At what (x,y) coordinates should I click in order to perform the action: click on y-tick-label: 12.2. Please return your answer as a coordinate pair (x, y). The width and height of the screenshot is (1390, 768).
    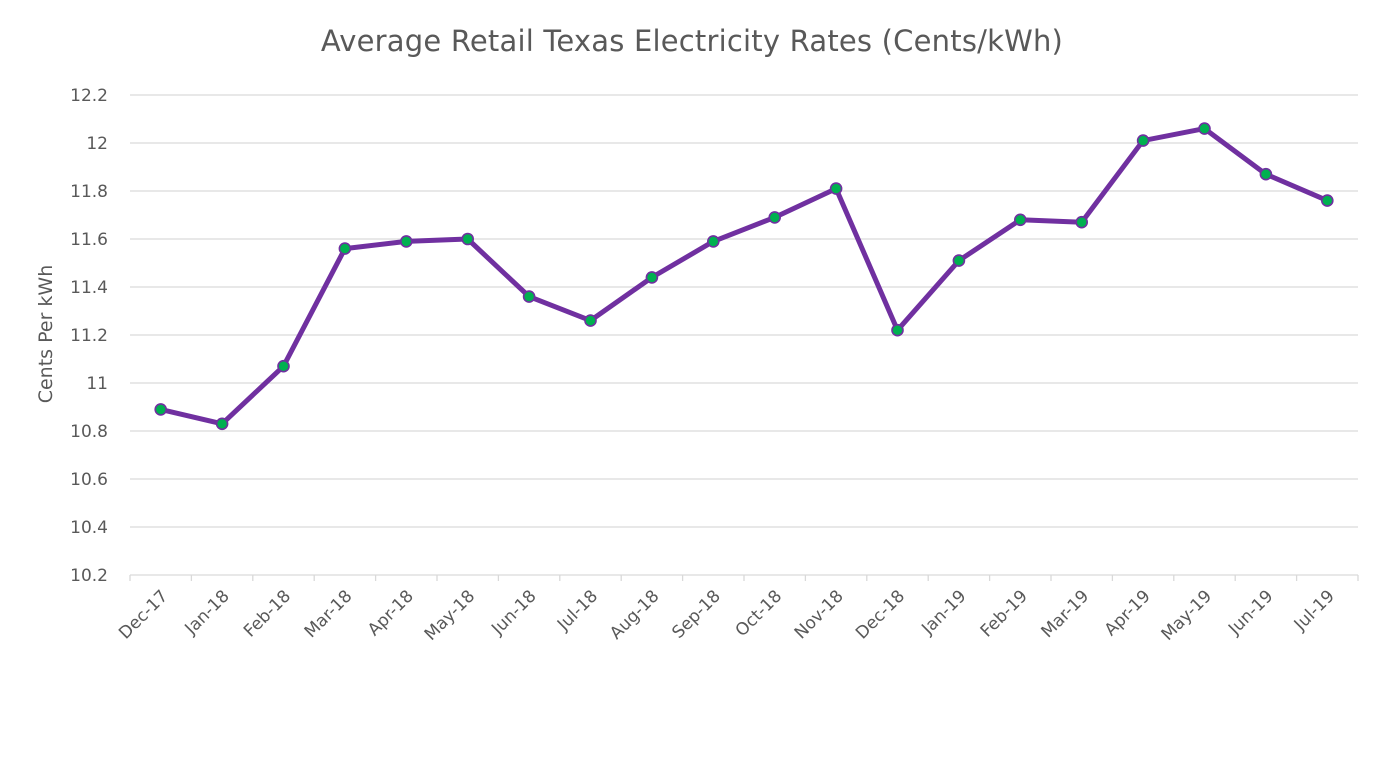
    Looking at the image, I should click on (89, 96).